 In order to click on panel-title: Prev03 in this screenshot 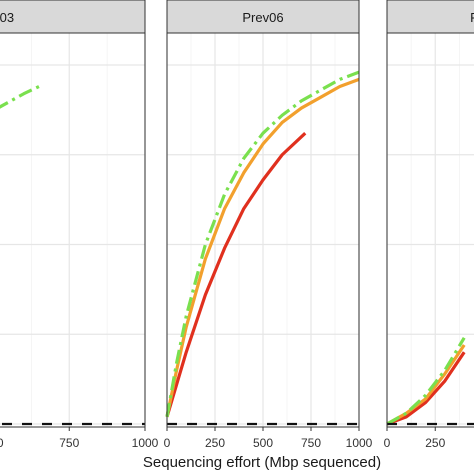, I will do `click(7, 17)`.